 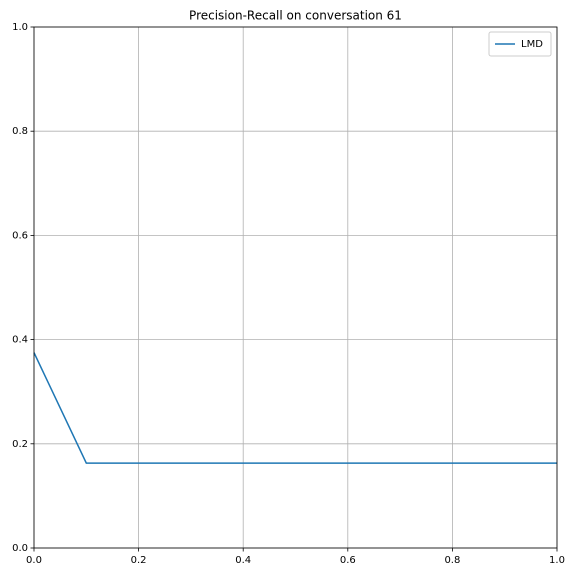 I want to click on y-tick-label: 1.0, so click(x=20, y=27).